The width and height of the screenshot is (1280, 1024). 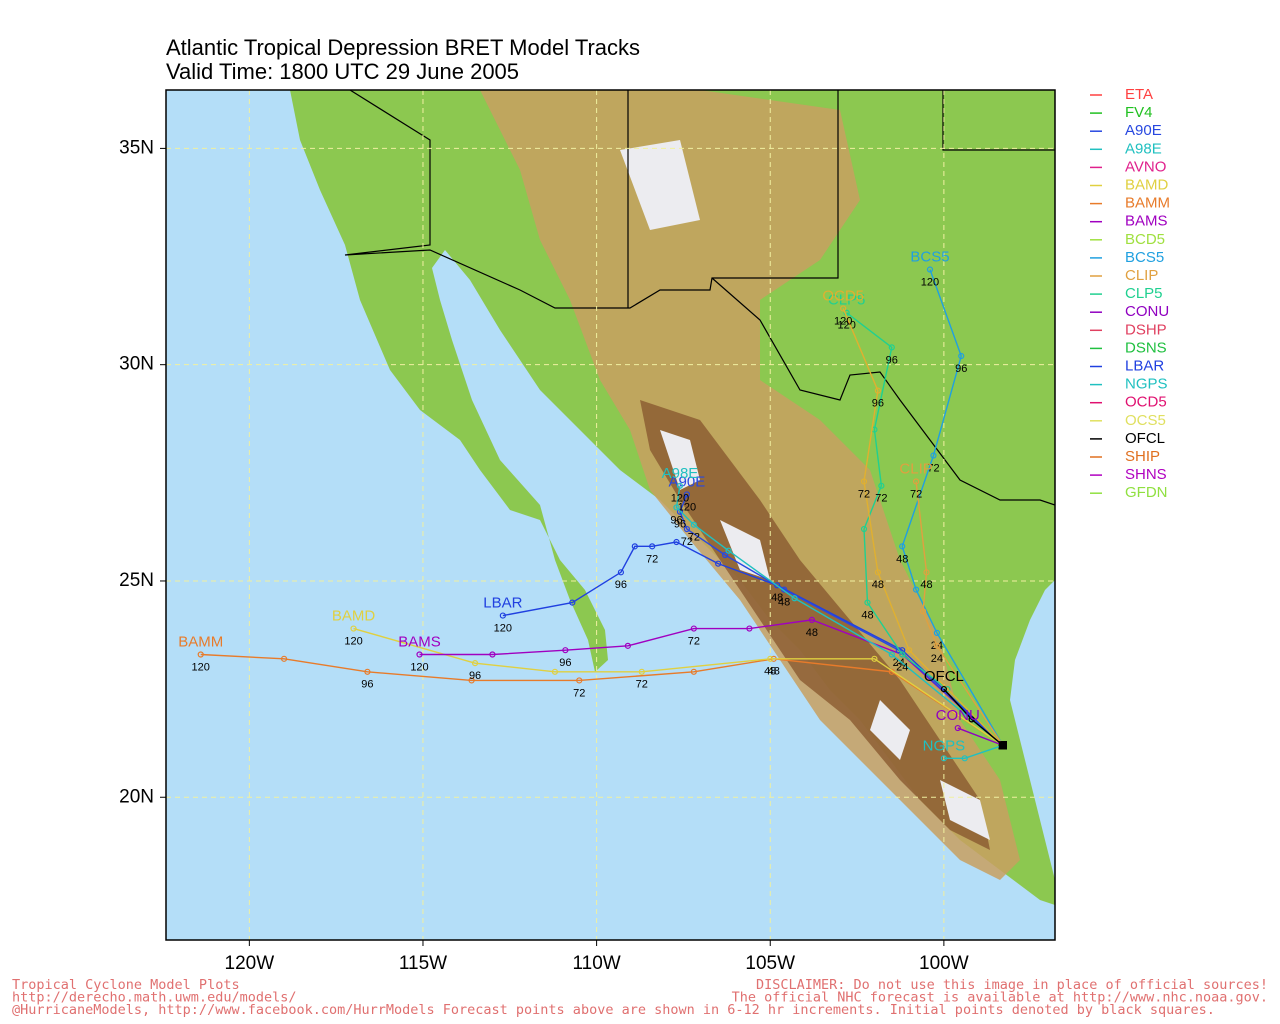 What do you see at coordinates (1145, 239) in the screenshot?
I see `legend-label: BCD5` at bounding box center [1145, 239].